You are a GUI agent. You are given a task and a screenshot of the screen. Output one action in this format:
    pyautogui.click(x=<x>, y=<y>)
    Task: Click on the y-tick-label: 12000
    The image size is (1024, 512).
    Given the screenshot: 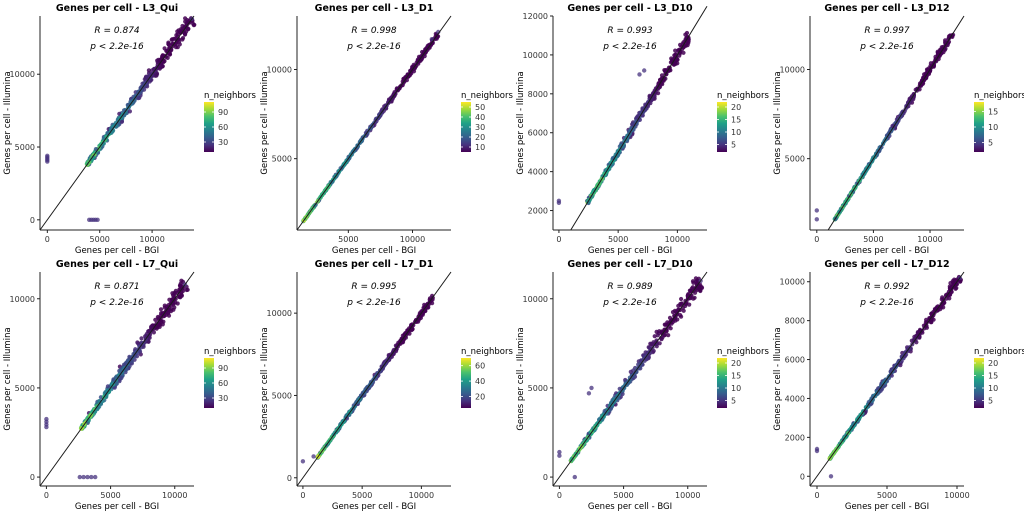 What is the action you would take?
    pyautogui.click(x=535, y=16)
    